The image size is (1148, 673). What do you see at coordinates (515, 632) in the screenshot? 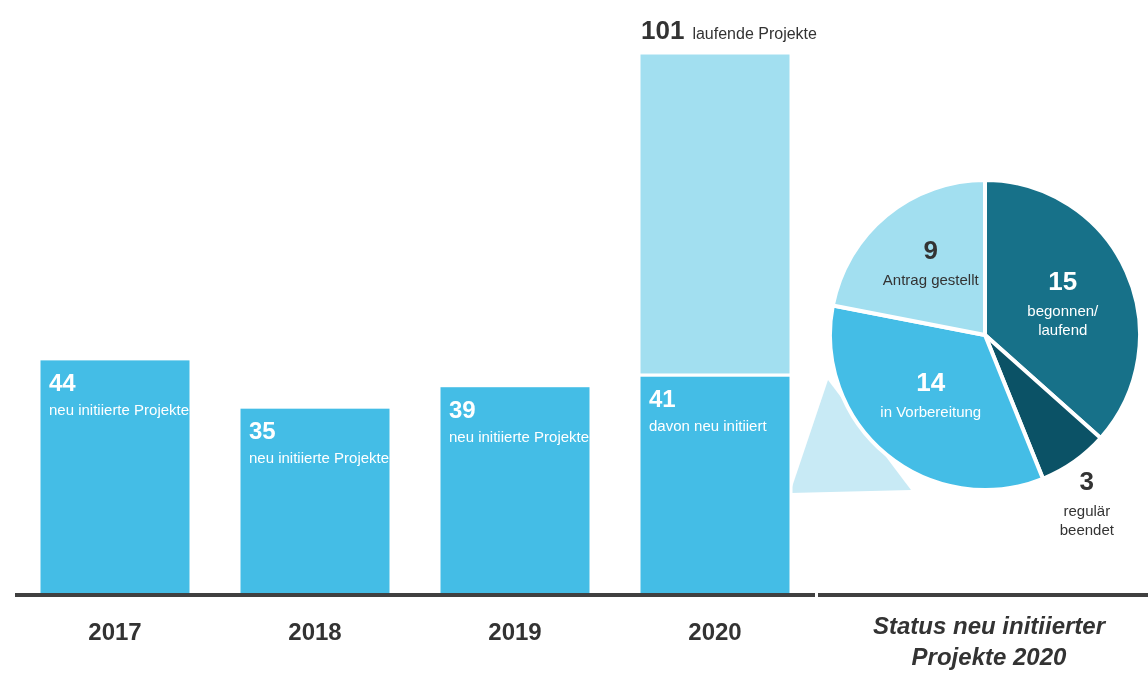
I see `x-tick-label: 2019` at bounding box center [515, 632].